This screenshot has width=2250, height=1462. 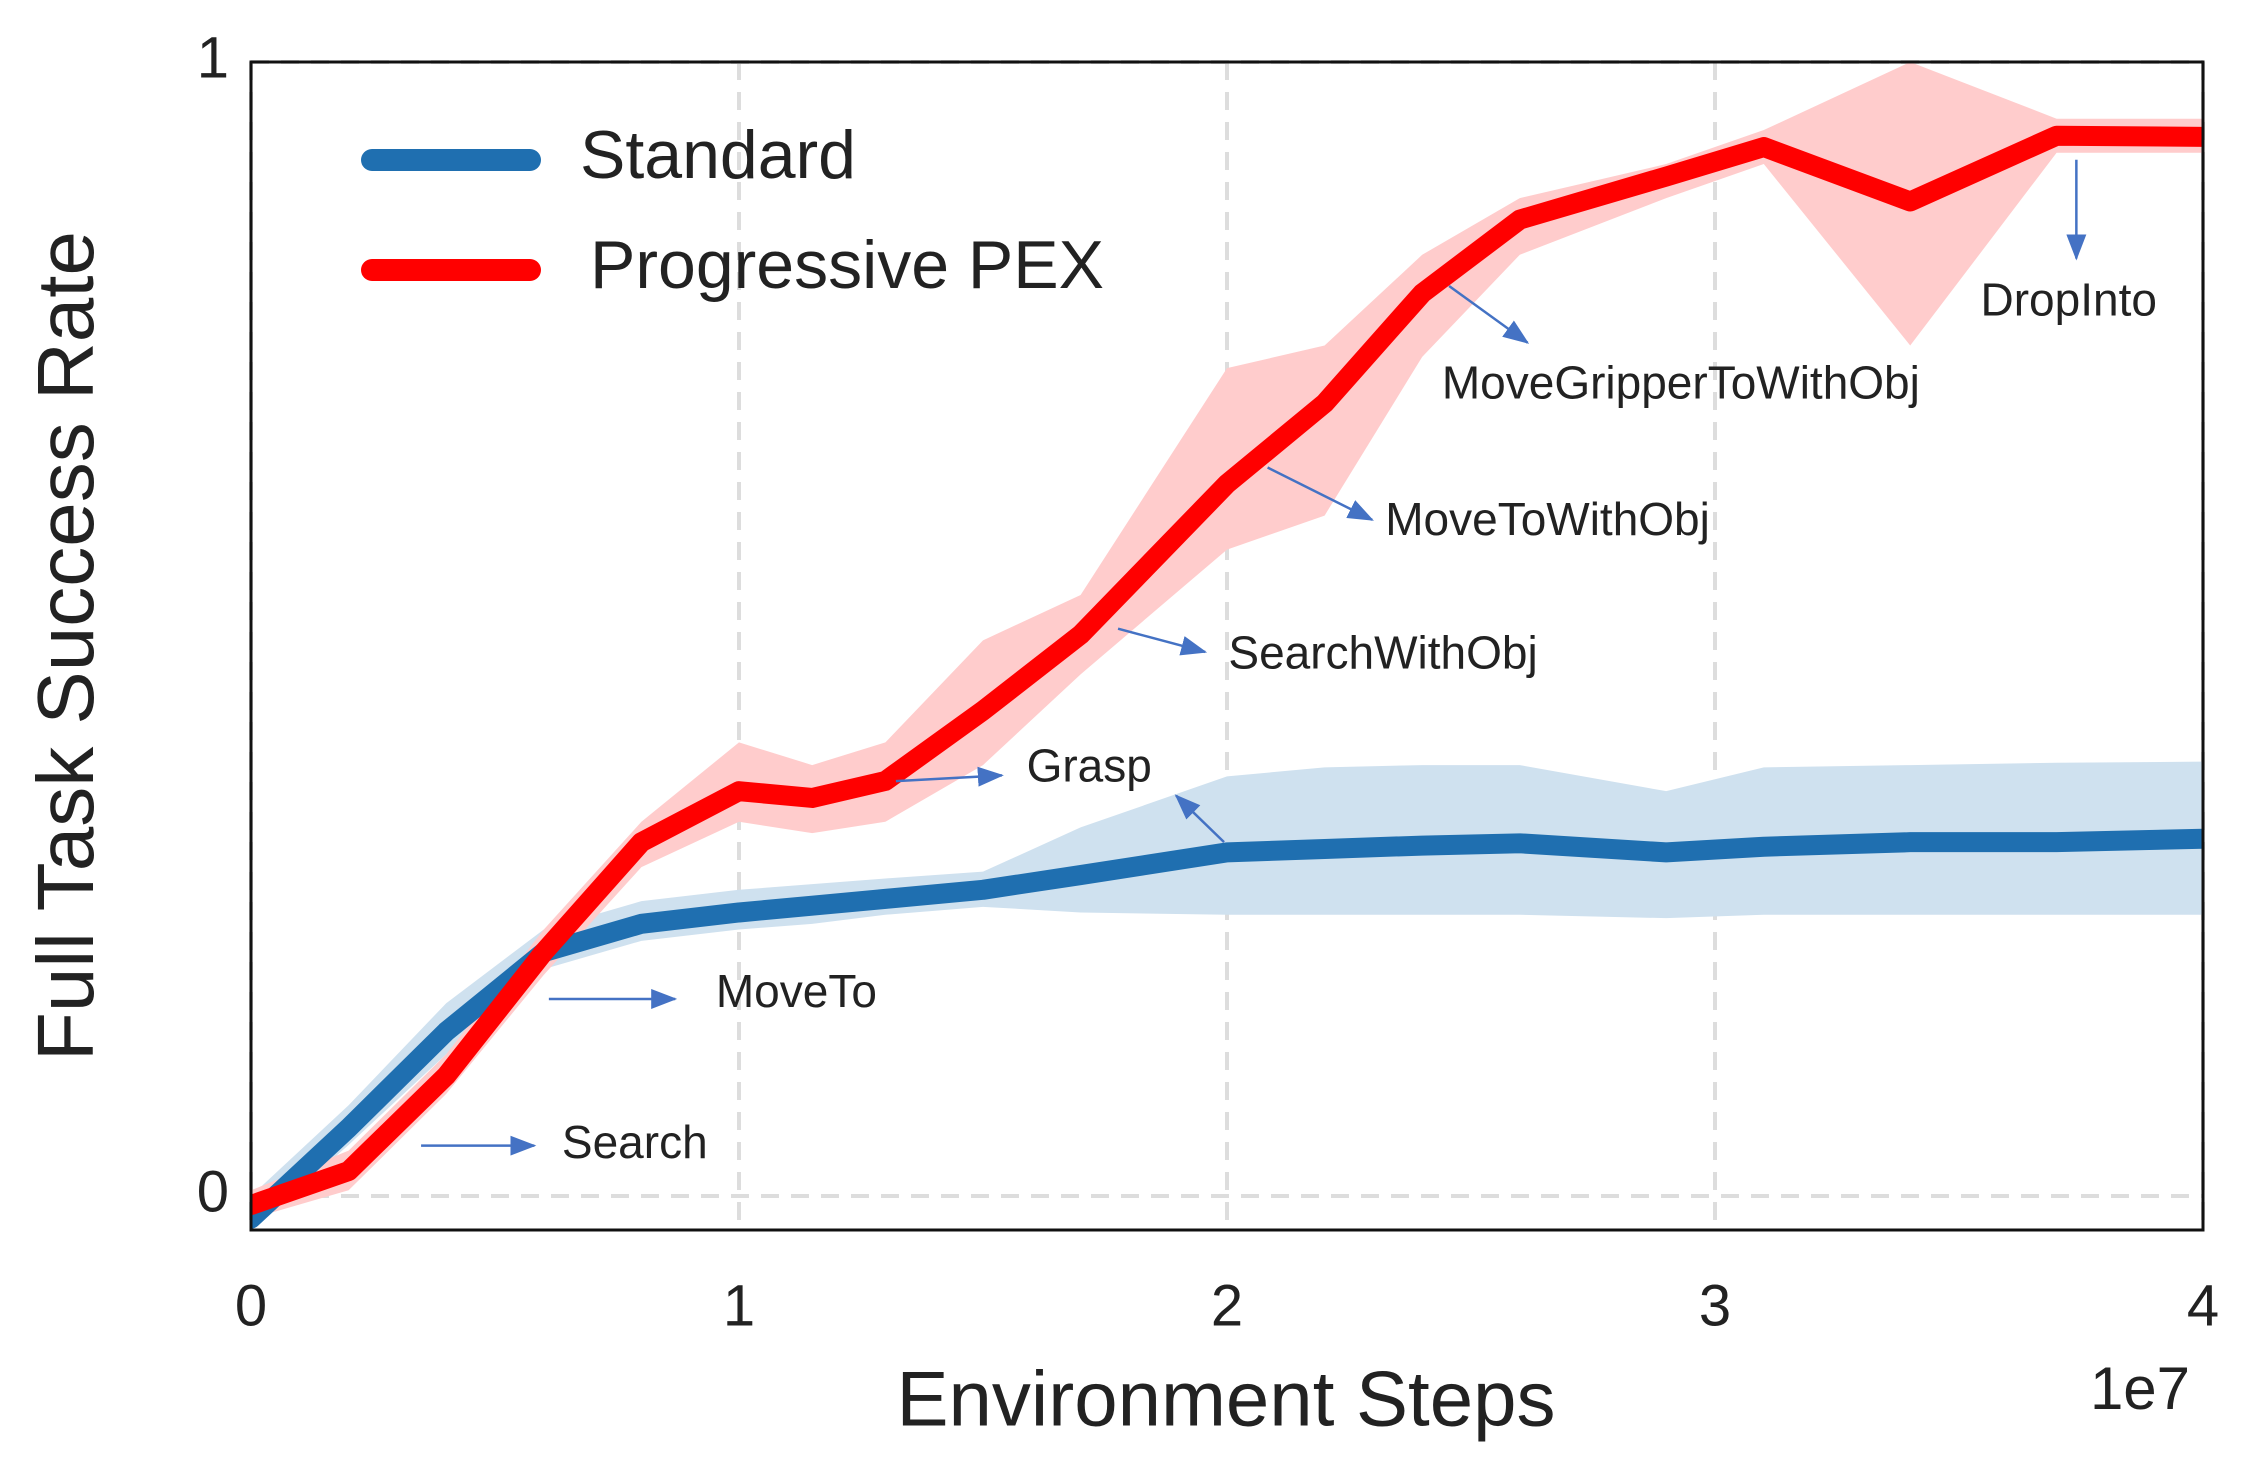 I want to click on annotation-label: Search, so click(x=635, y=1142).